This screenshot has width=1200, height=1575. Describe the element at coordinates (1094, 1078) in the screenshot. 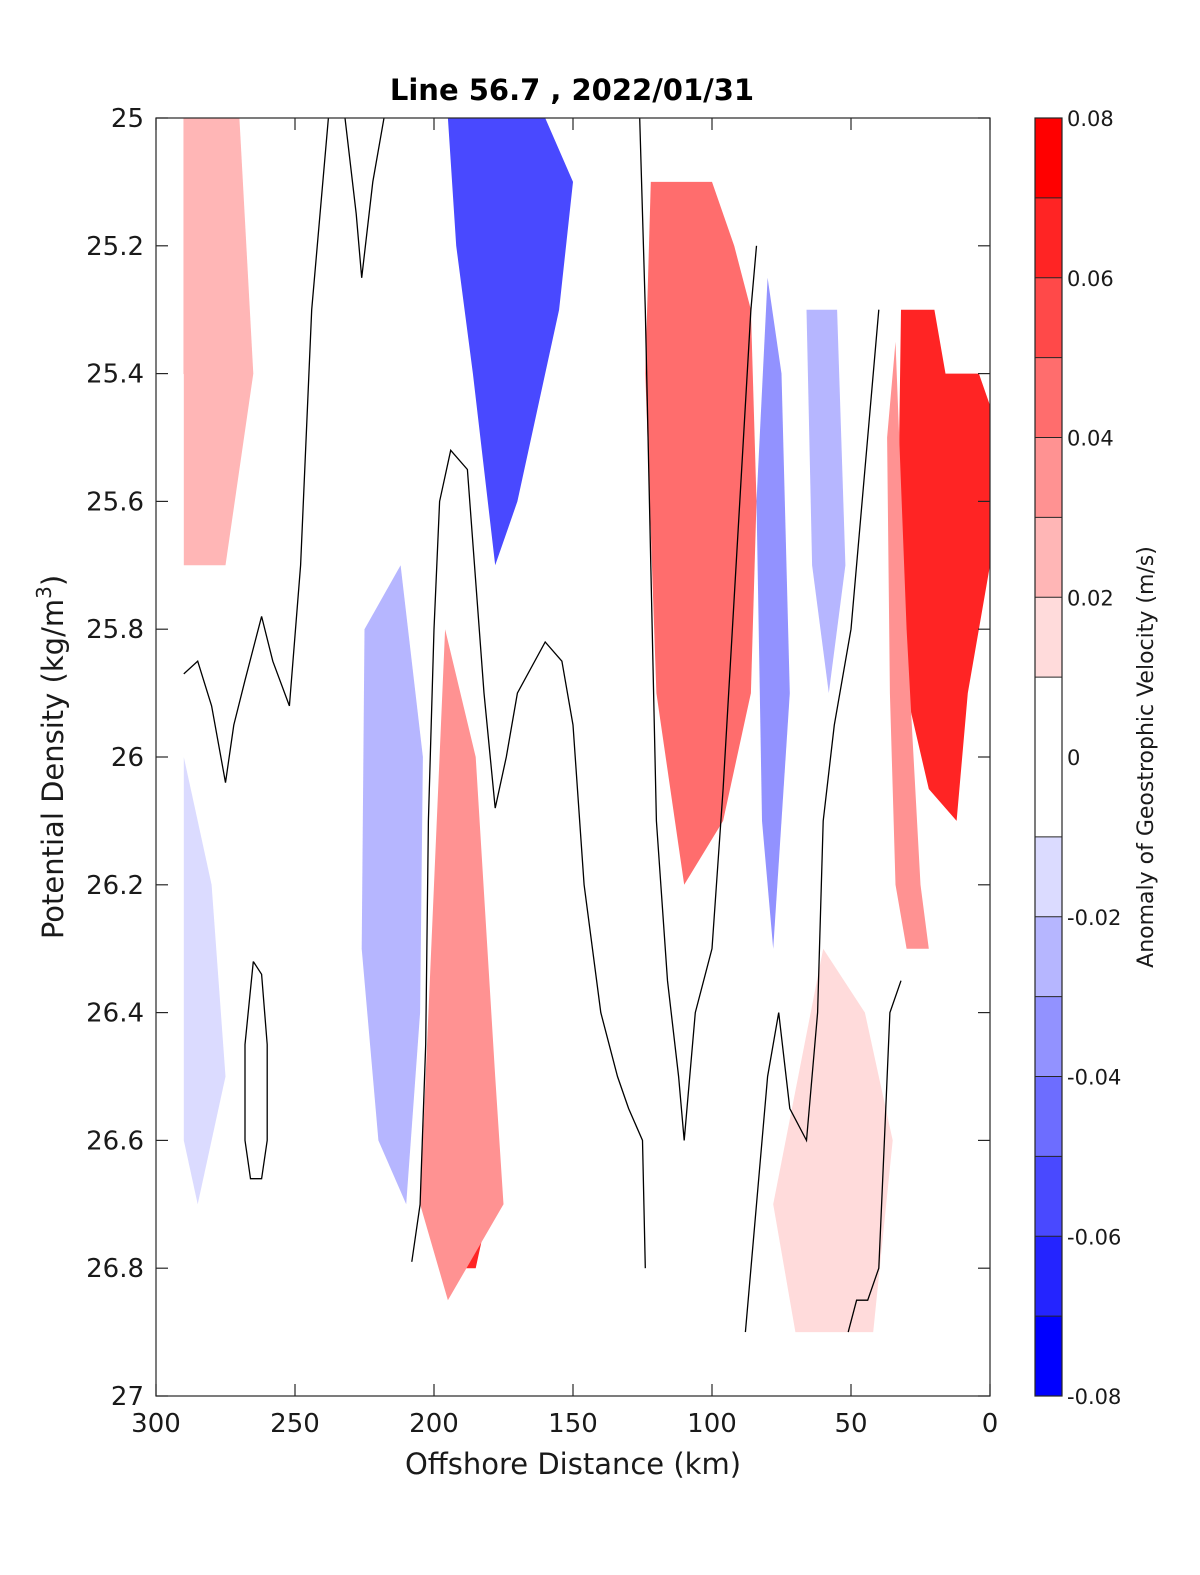

I see `colorbar-tick-label: -0.04` at that location.